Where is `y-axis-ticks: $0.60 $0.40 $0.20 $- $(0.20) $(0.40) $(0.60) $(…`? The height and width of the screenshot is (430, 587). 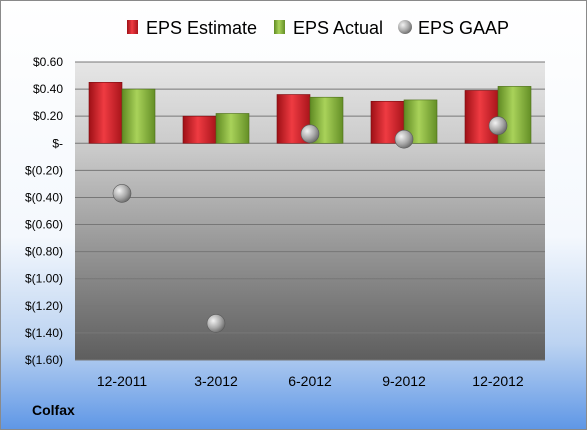 y-axis-ticks: $0.60 $0.40 $0.20 $- $(0.20) $(0.40) $(0.60) $(… is located at coordinates (44, 211).